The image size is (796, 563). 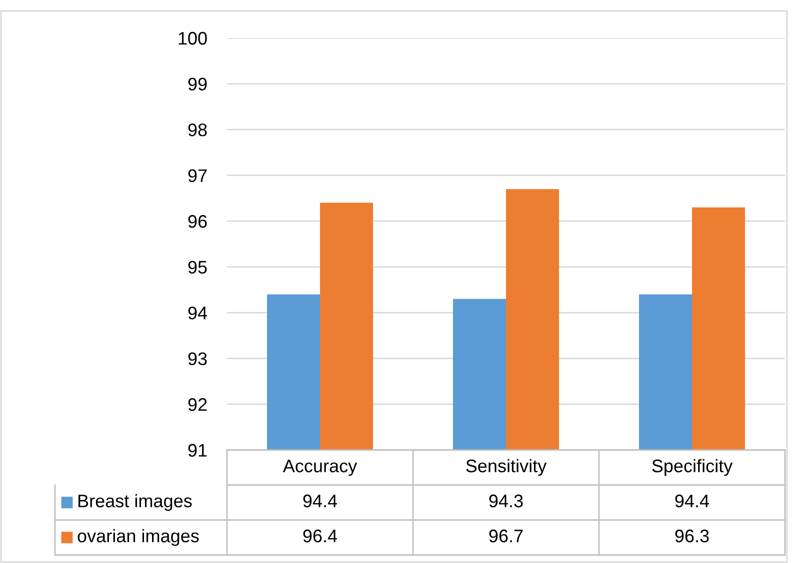 What do you see at coordinates (197, 221) in the screenshot?
I see `y-tick-label: 96` at bounding box center [197, 221].